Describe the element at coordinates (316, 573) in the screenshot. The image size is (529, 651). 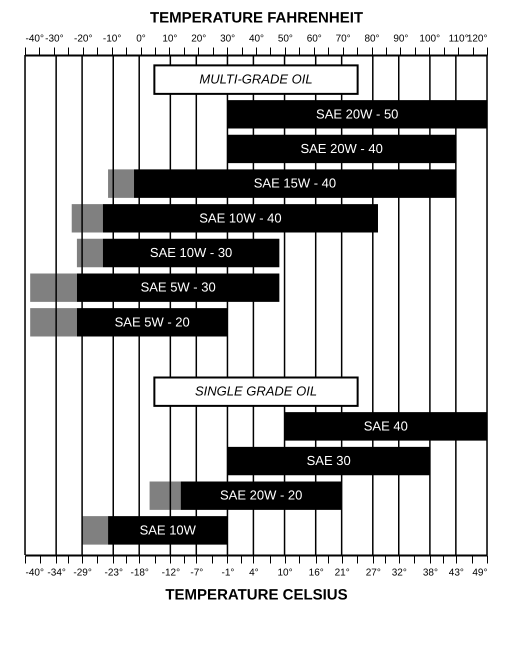
I see `x-tick-label: 16°` at that location.